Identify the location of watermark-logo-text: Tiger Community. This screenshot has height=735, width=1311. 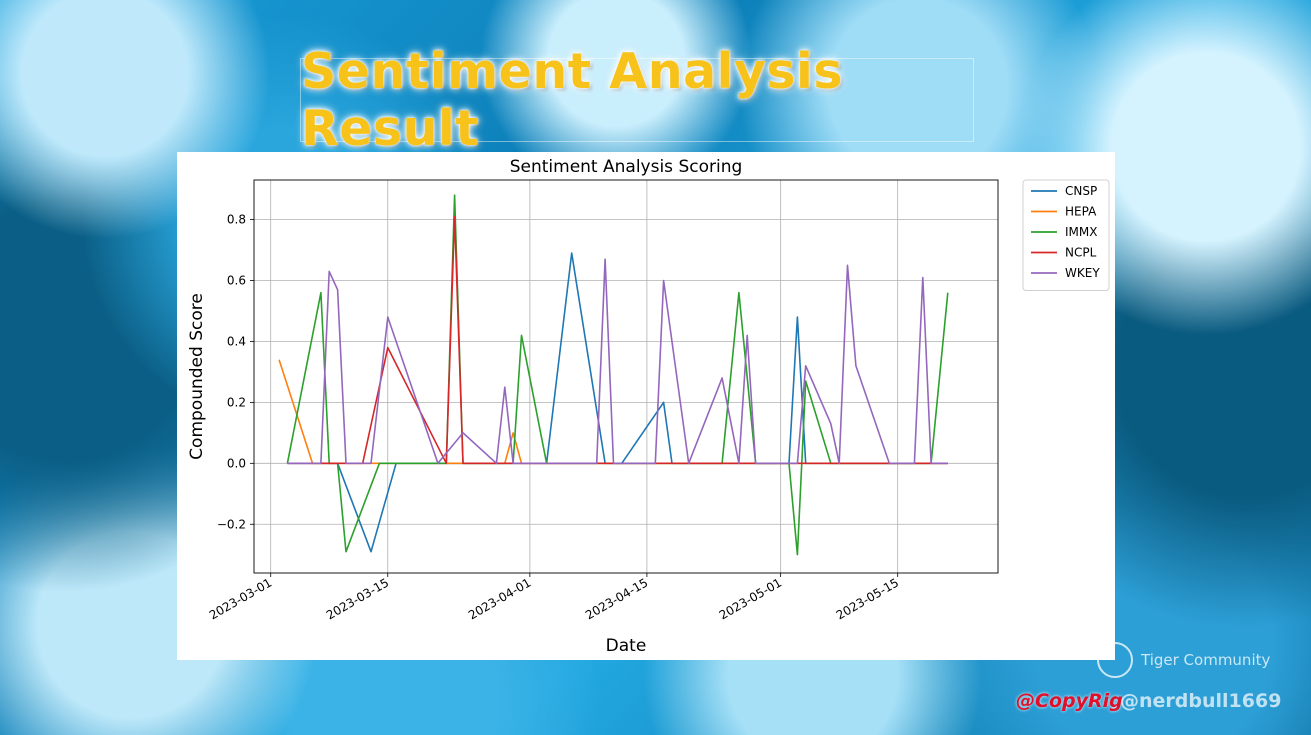
(1206, 660).